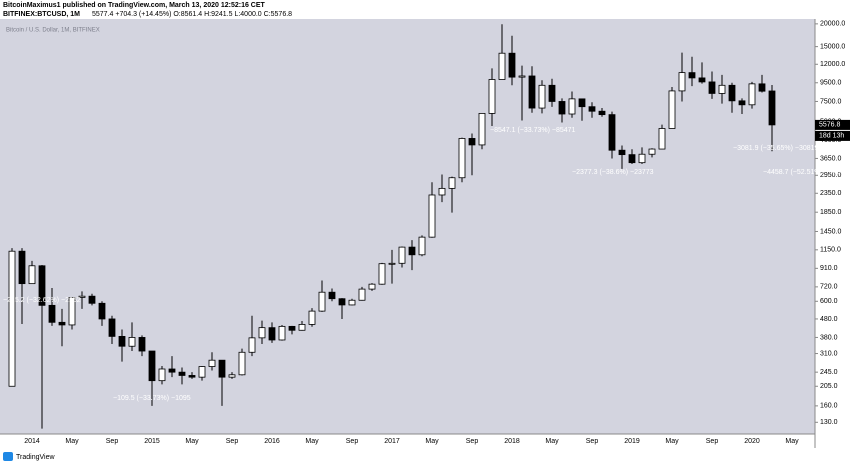  What do you see at coordinates (831, 158) in the screenshot?
I see `y-tick-label: 3650.0` at bounding box center [831, 158].